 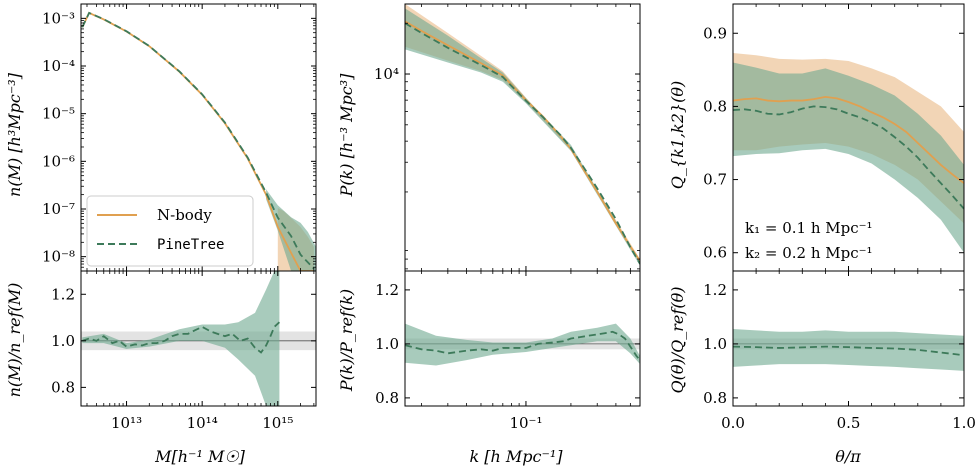 I want to click on ylabel-q-ratio: Q(θ)/Q_ref(θ), so click(x=677, y=340).